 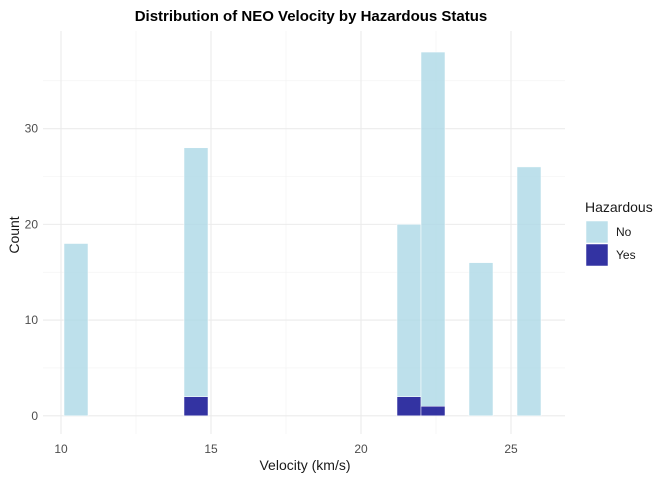 What do you see at coordinates (626, 255) in the screenshot?
I see `legend-label-yes: Yes` at bounding box center [626, 255].